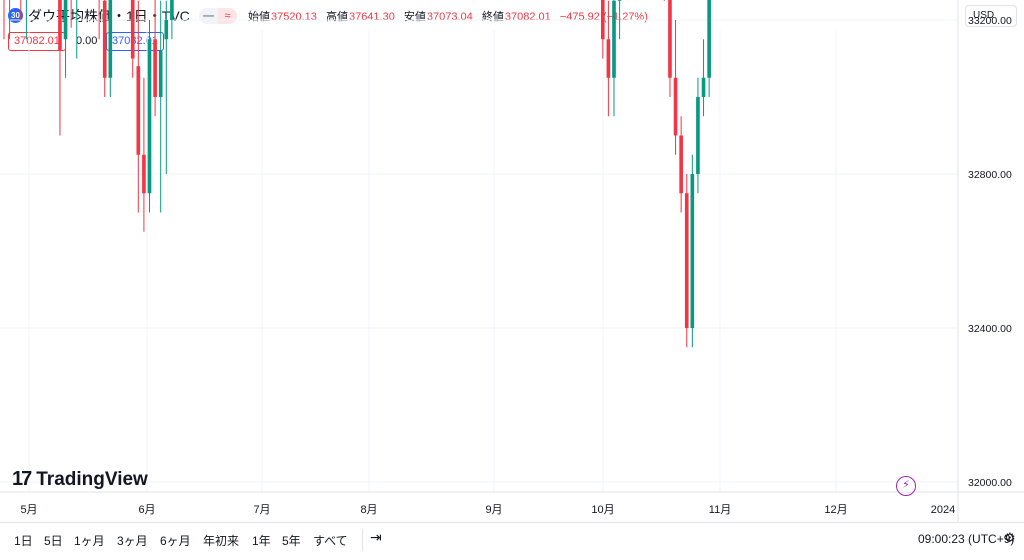 This screenshot has width=1024, height=560. I want to click on time-tick-label: 11月, so click(720, 510).